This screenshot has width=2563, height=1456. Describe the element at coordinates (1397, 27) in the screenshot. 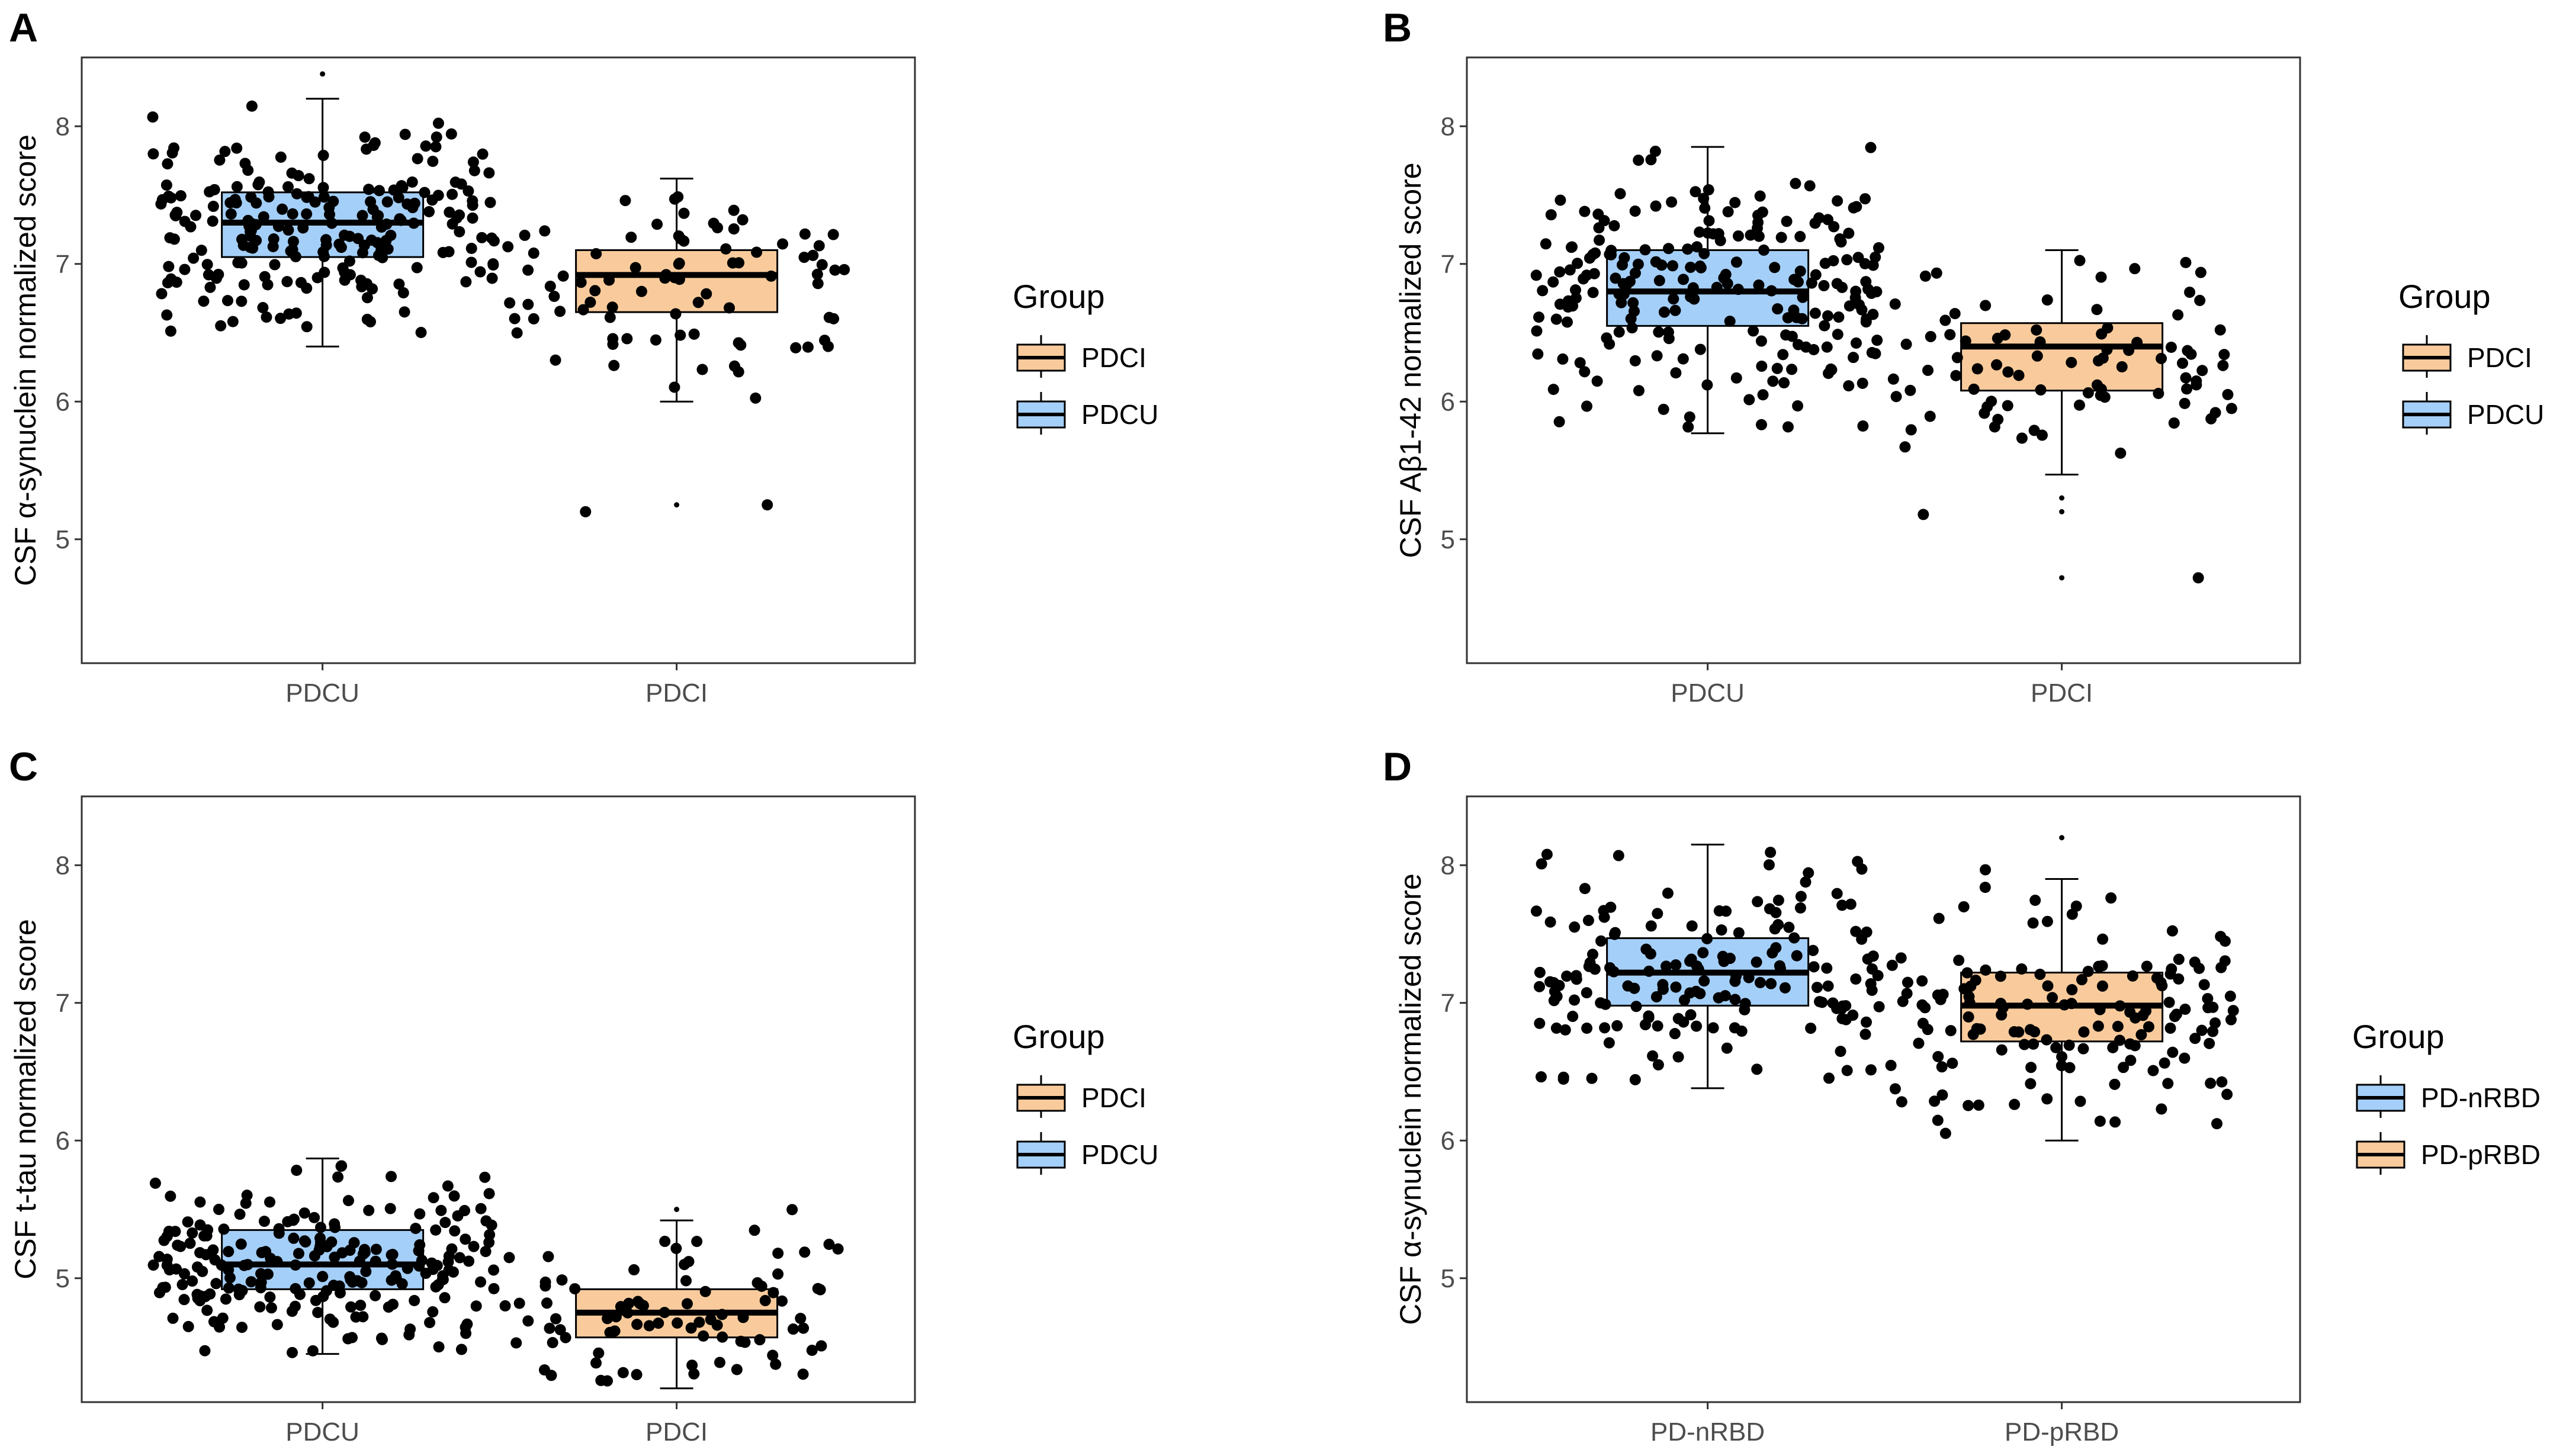

I see `panel-letter: B` at that location.